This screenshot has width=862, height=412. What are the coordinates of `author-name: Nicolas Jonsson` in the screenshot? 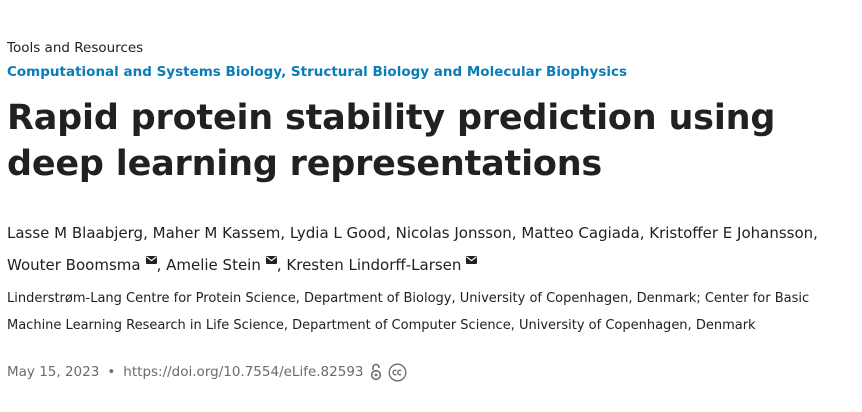 It's located at (453, 233).